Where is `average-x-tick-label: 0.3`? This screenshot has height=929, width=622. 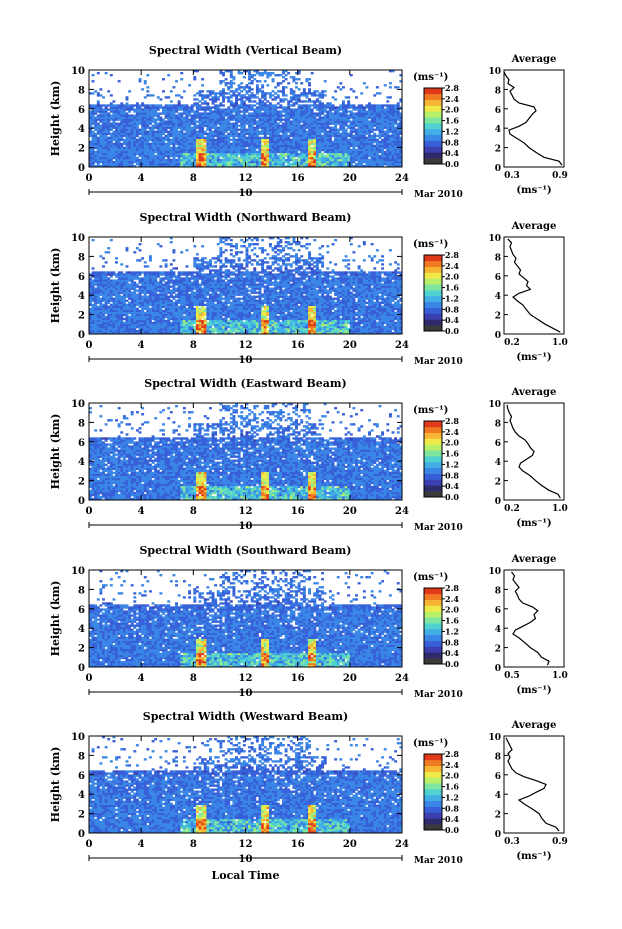
average-x-tick-label: 0.3 is located at coordinates (512, 176).